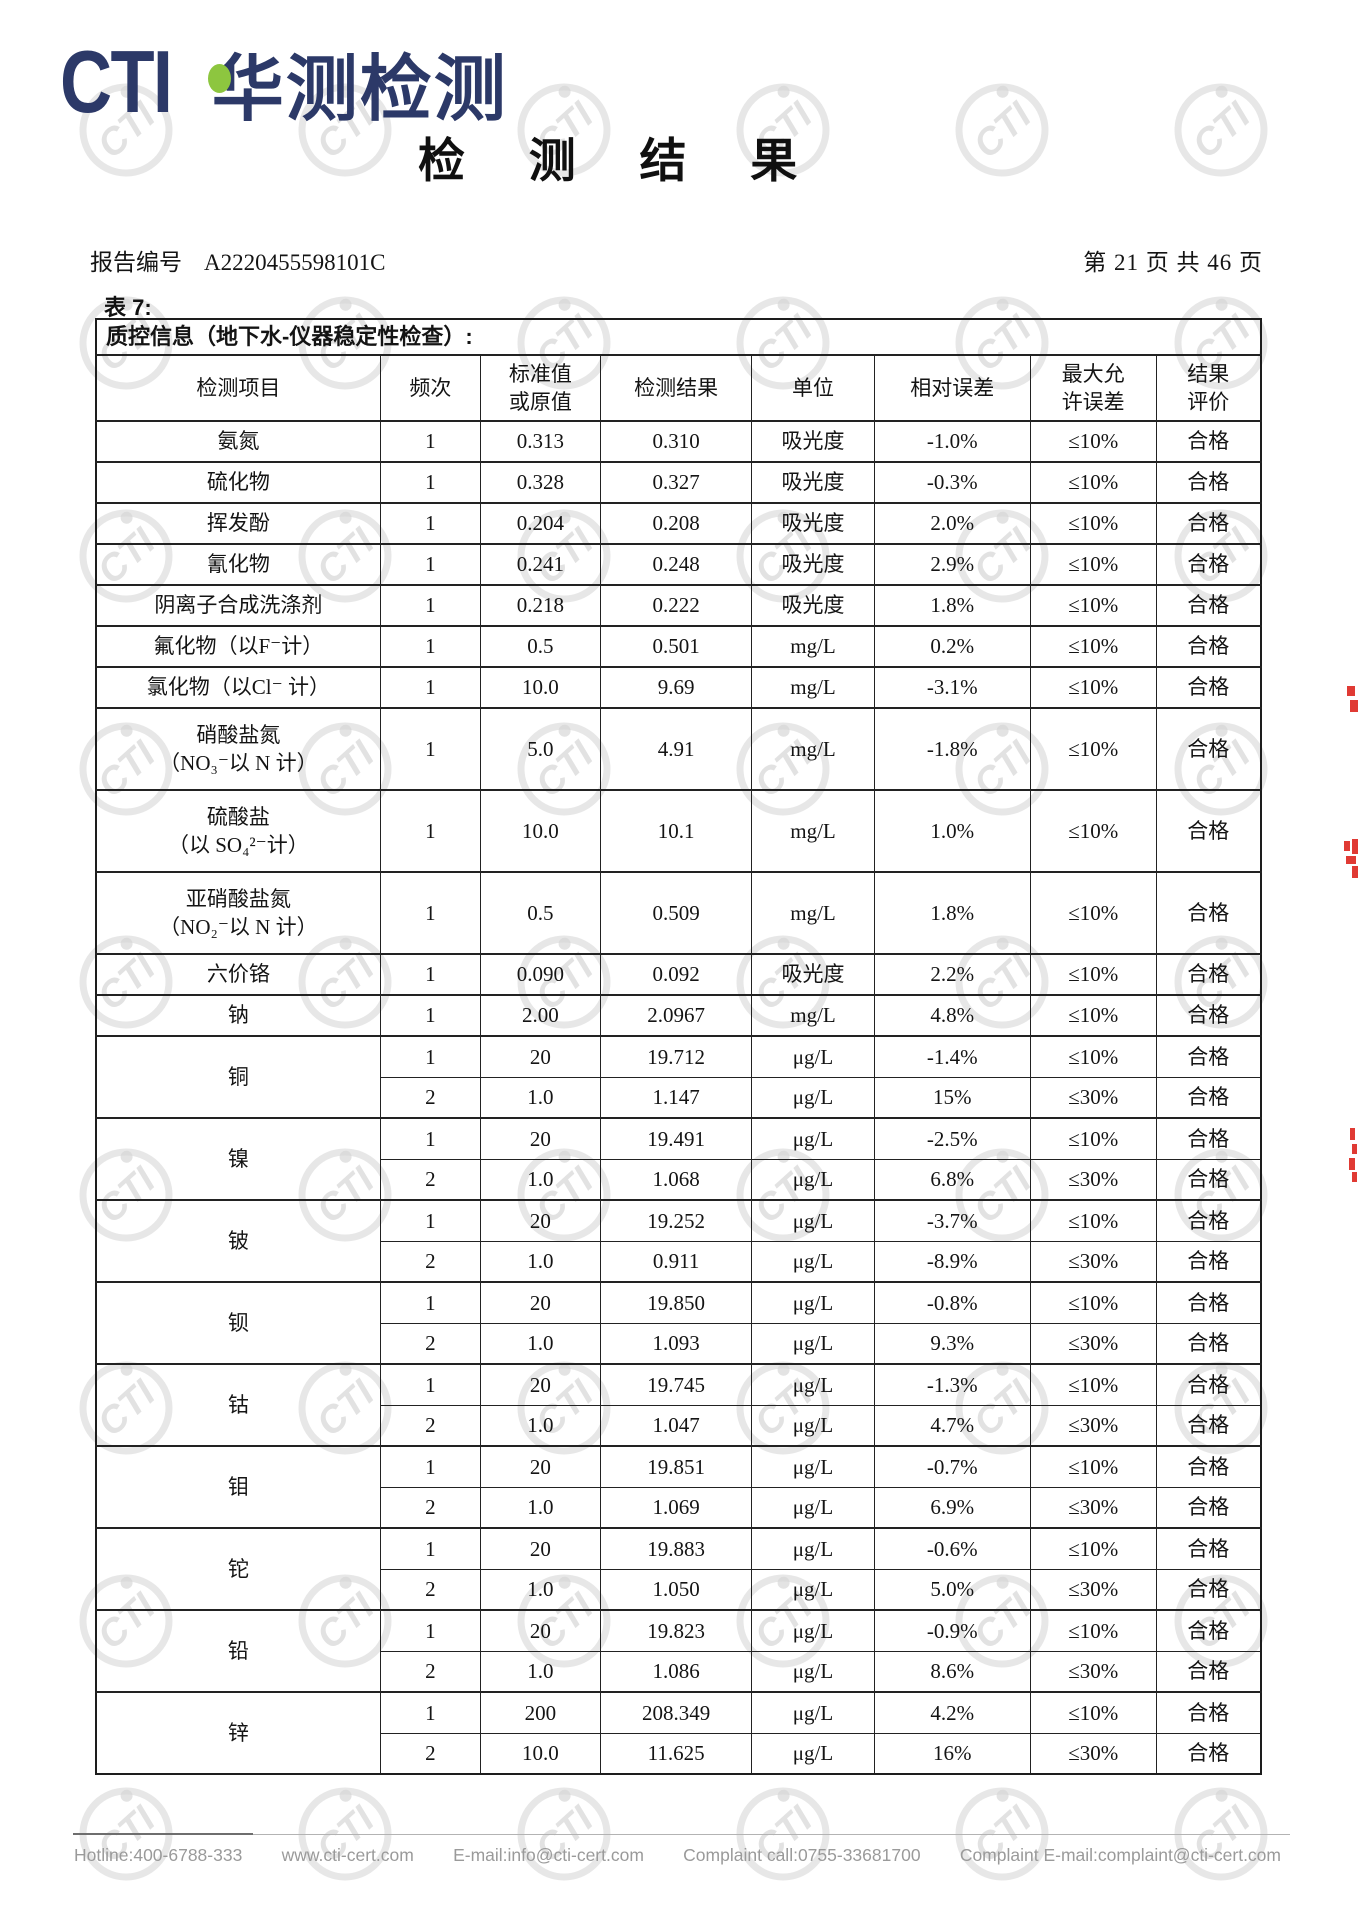 Image resolution: width=1358 pixels, height=1920 pixels. Describe the element at coordinates (678, 441) in the screenshot. I see `table-row: 氨氮 1 0.313 0.310 吸光度 -1.0% ≤10% 合格` at that location.